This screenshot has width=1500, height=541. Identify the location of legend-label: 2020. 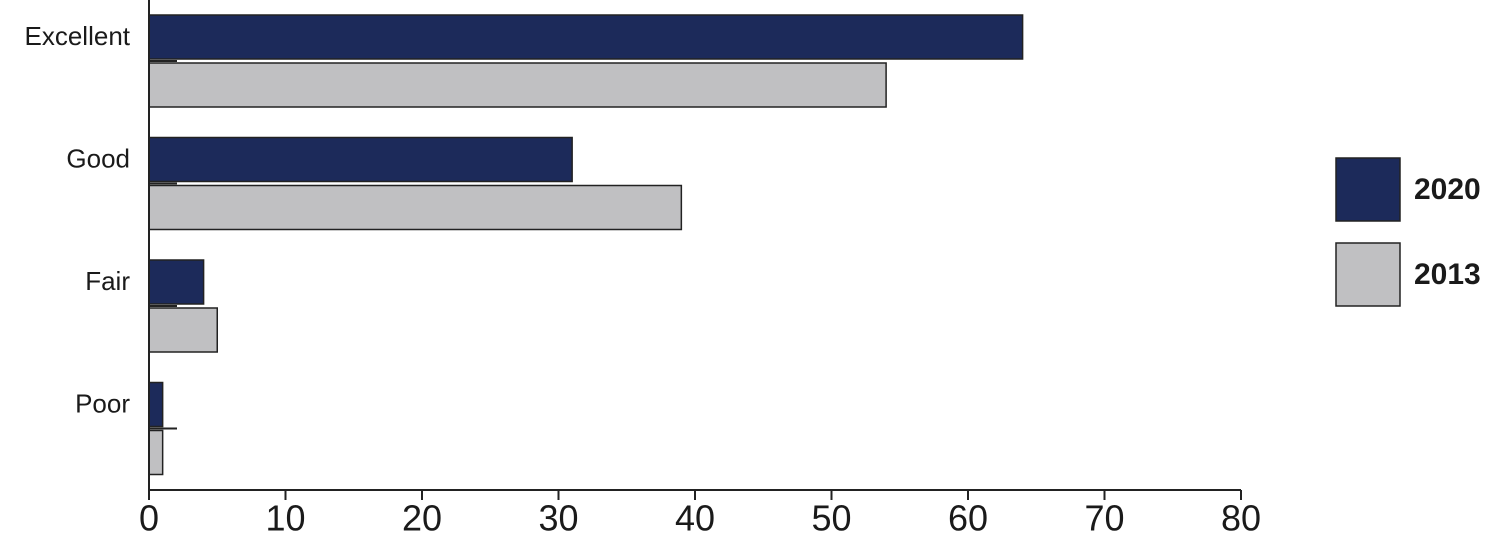
(1447, 189).